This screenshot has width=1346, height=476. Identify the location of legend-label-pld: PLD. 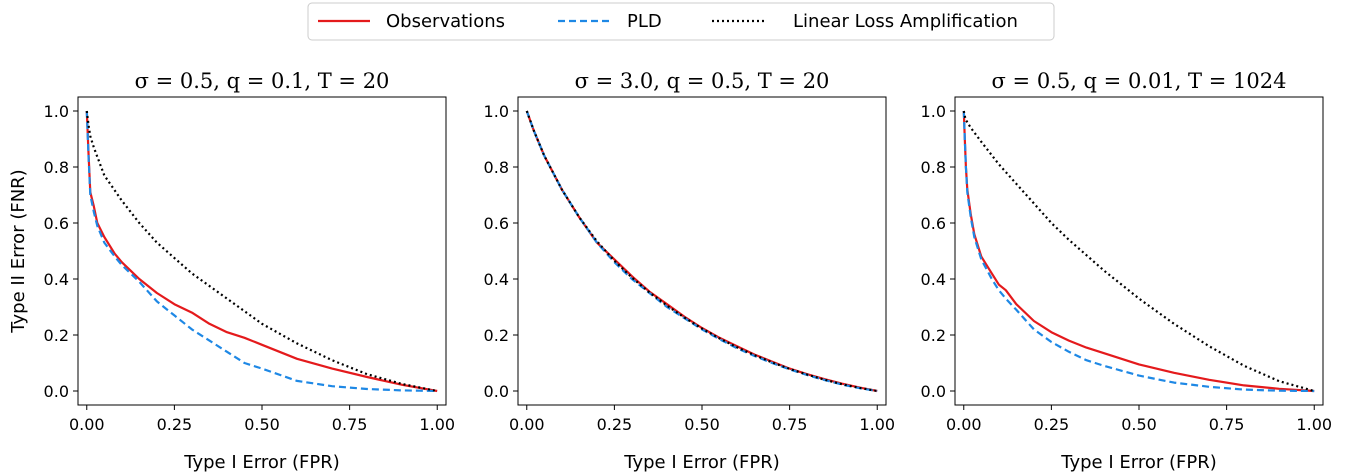
(644, 21).